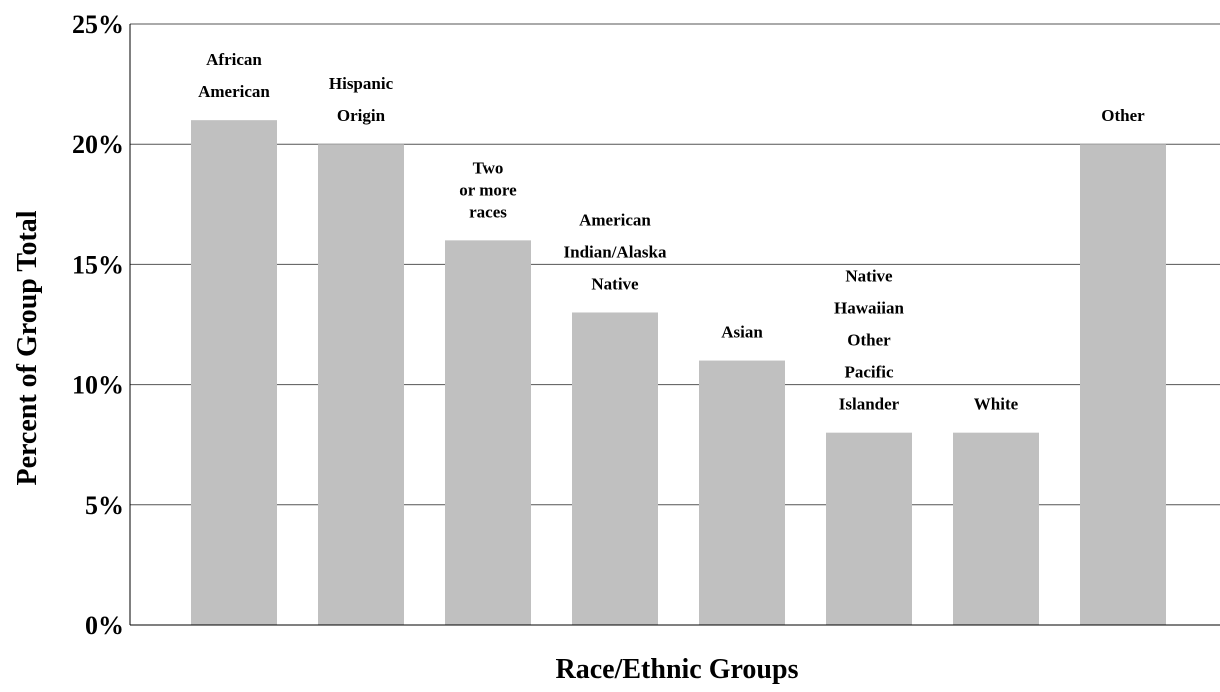 The width and height of the screenshot is (1220, 692). I want to click on y-tick-label: 15%, so click(98, 264).